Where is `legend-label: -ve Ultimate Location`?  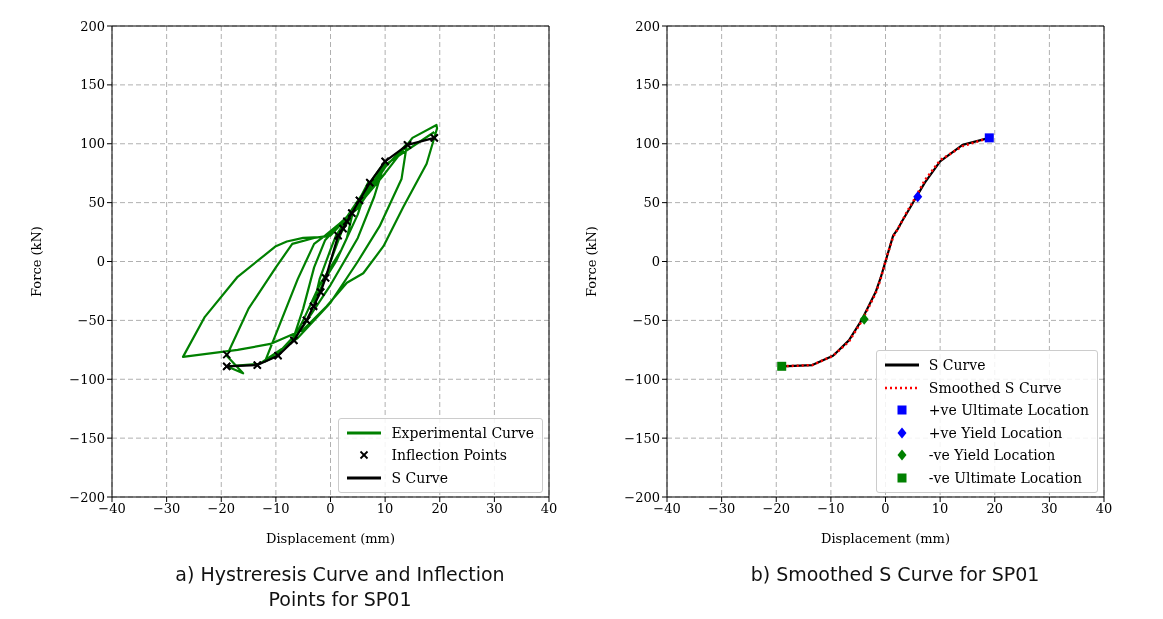 legend-label: -ve Ultimate Location is located at coordinates (1005, 478).